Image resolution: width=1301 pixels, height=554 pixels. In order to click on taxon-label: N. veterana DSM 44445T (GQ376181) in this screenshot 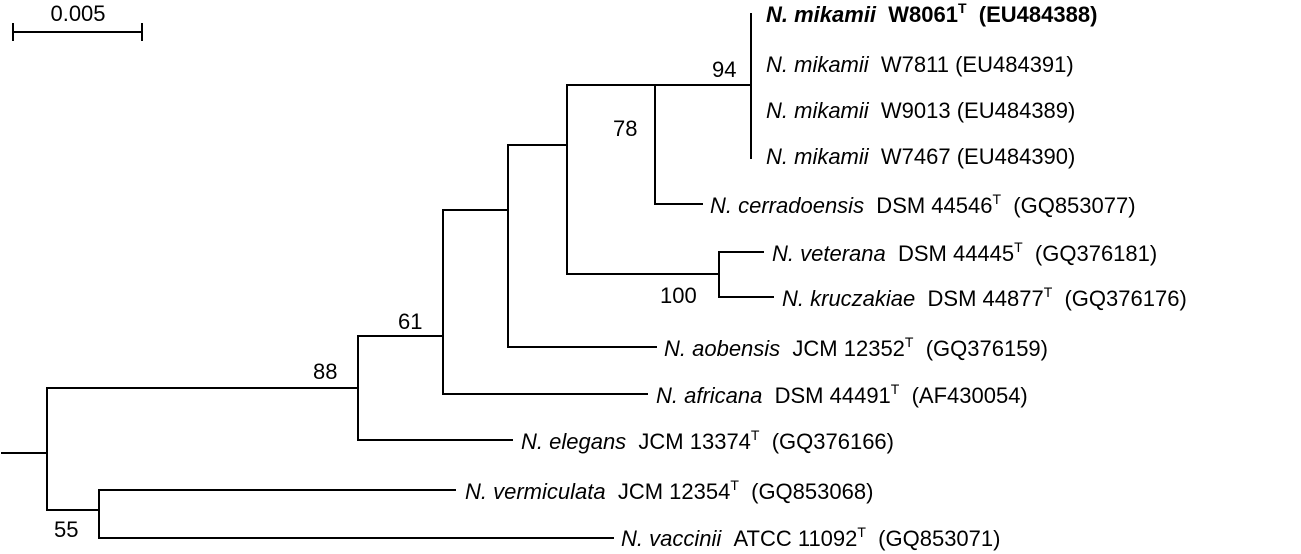, I will do `click(964, 252)`.